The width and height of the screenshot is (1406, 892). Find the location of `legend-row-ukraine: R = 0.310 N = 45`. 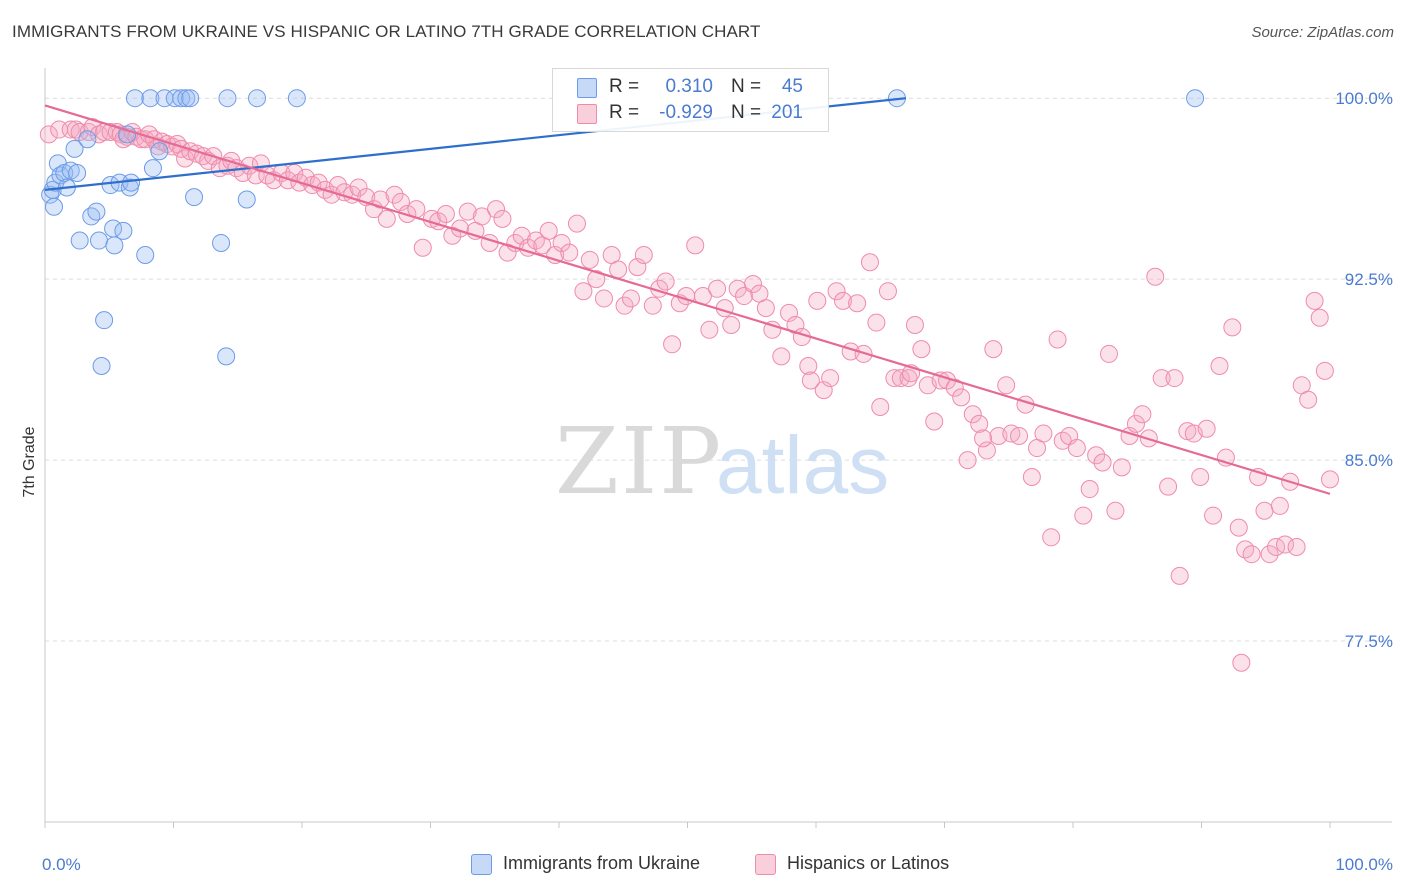

legend-row-ukraine: R = 0.310 N = 45 is located at coordinates (690, 87).